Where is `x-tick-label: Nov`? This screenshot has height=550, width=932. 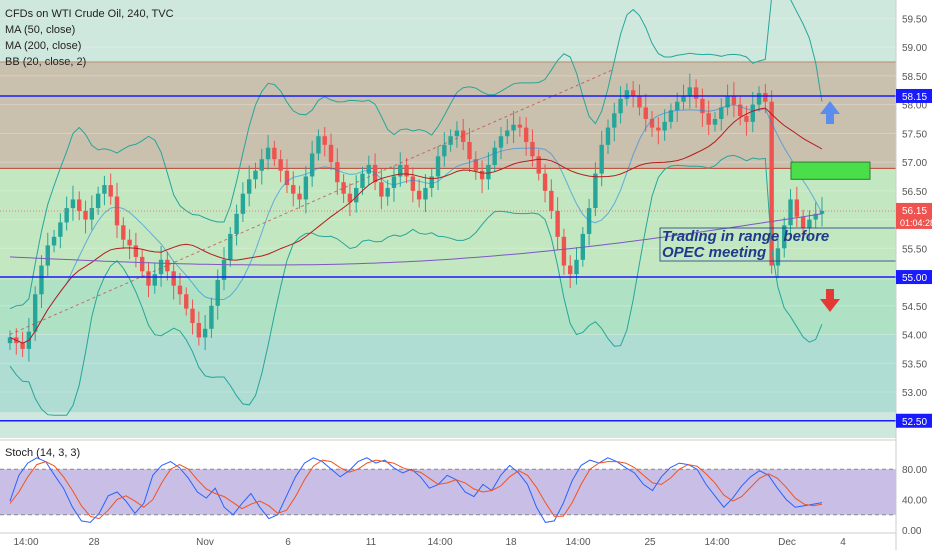
x-tick-label: Nov is located at coordinates (205, 542).